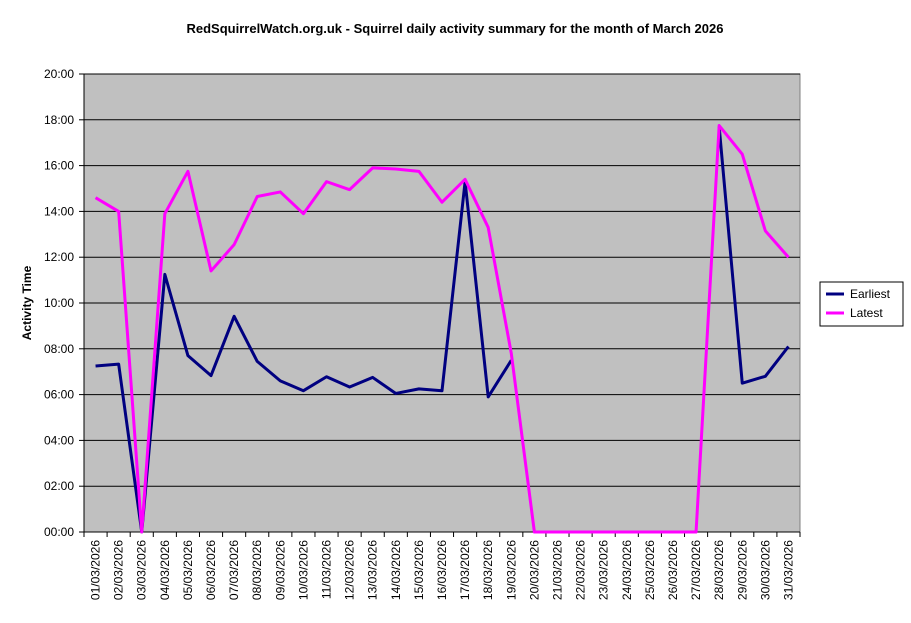 This screenshot has width=911, height=623. Describe the element at coordinates (59, 440) in the screenshot. I see `y-tick-label: 04:00` at that location.